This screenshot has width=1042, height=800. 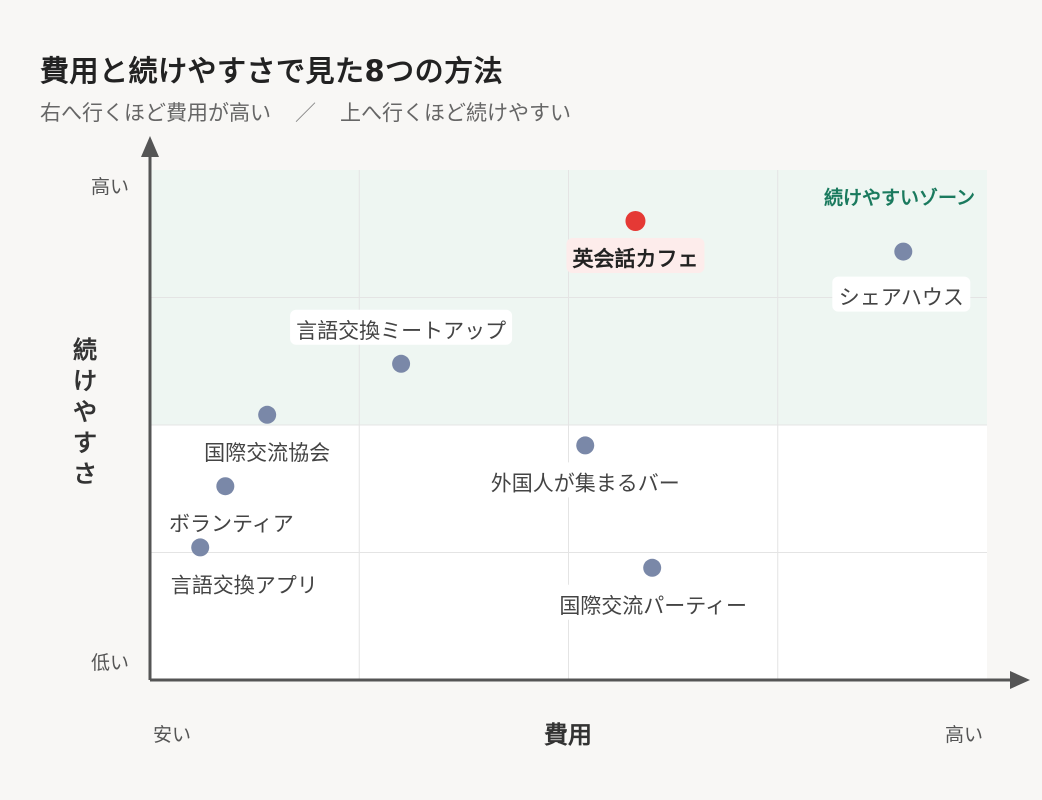 I want to click on y-axis-label-char: す, so click(x=85, y=443).